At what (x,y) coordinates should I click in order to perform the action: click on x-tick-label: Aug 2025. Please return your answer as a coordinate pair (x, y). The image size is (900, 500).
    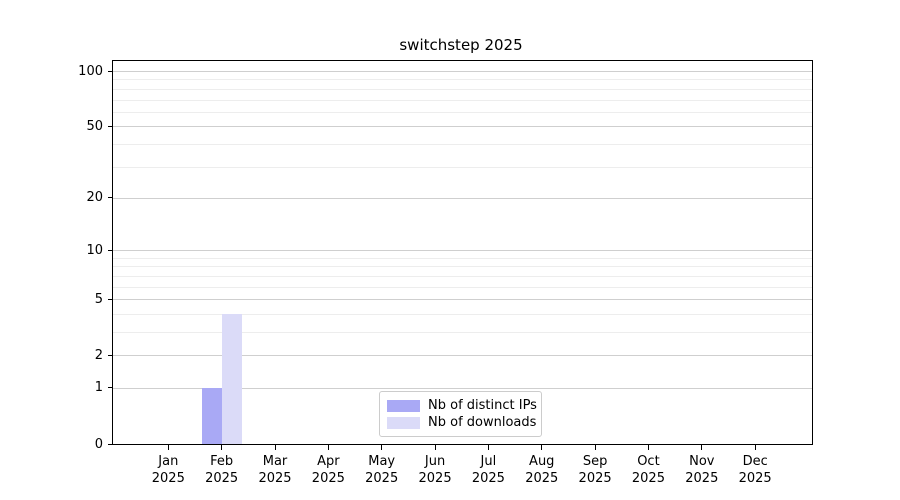
    Looking at the image, I should click on (542, 470).